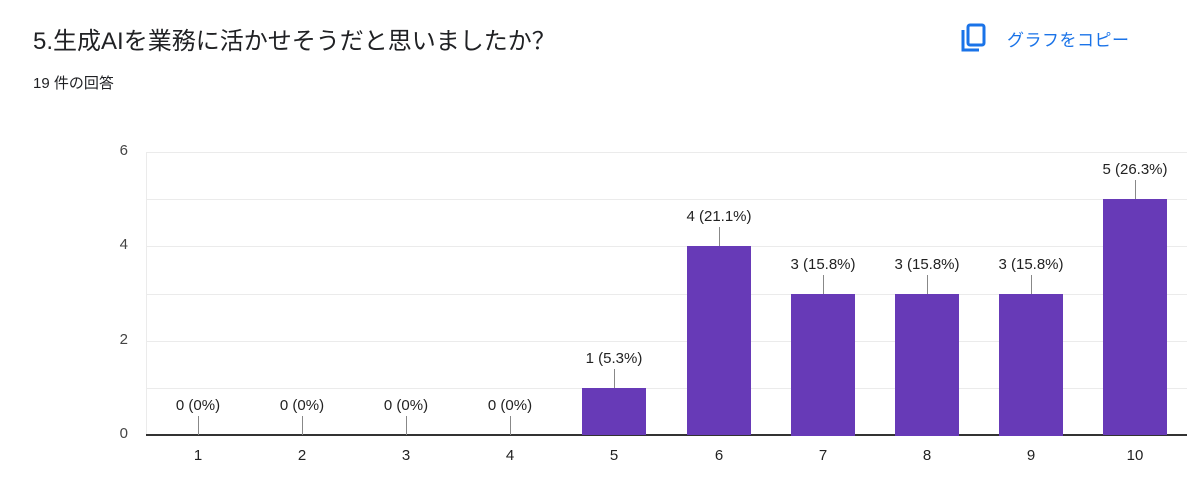 The image size is (1200, 504). Describe the element at coordinates (614, 358) in the screenshot. I see `data-label: 1 (5.3%)` at that location.